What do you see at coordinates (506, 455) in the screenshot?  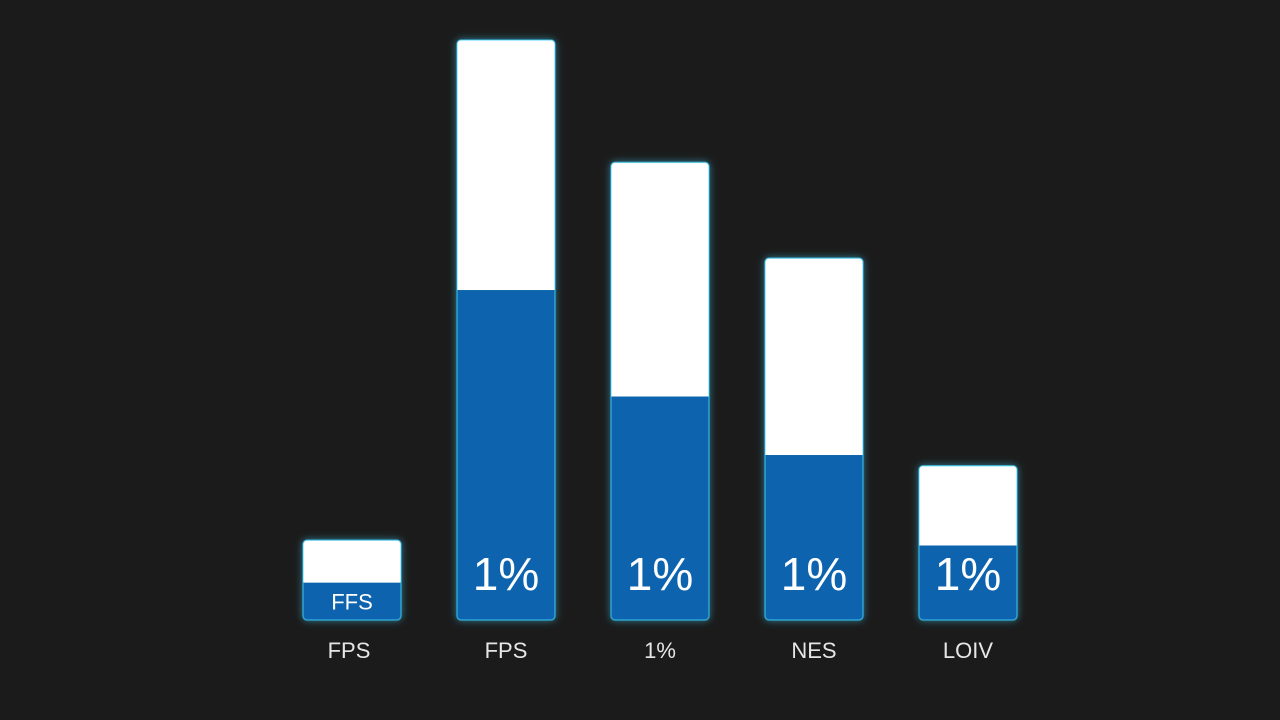 I see `bar-2-blue-segment` at bounding box center [506, 455].